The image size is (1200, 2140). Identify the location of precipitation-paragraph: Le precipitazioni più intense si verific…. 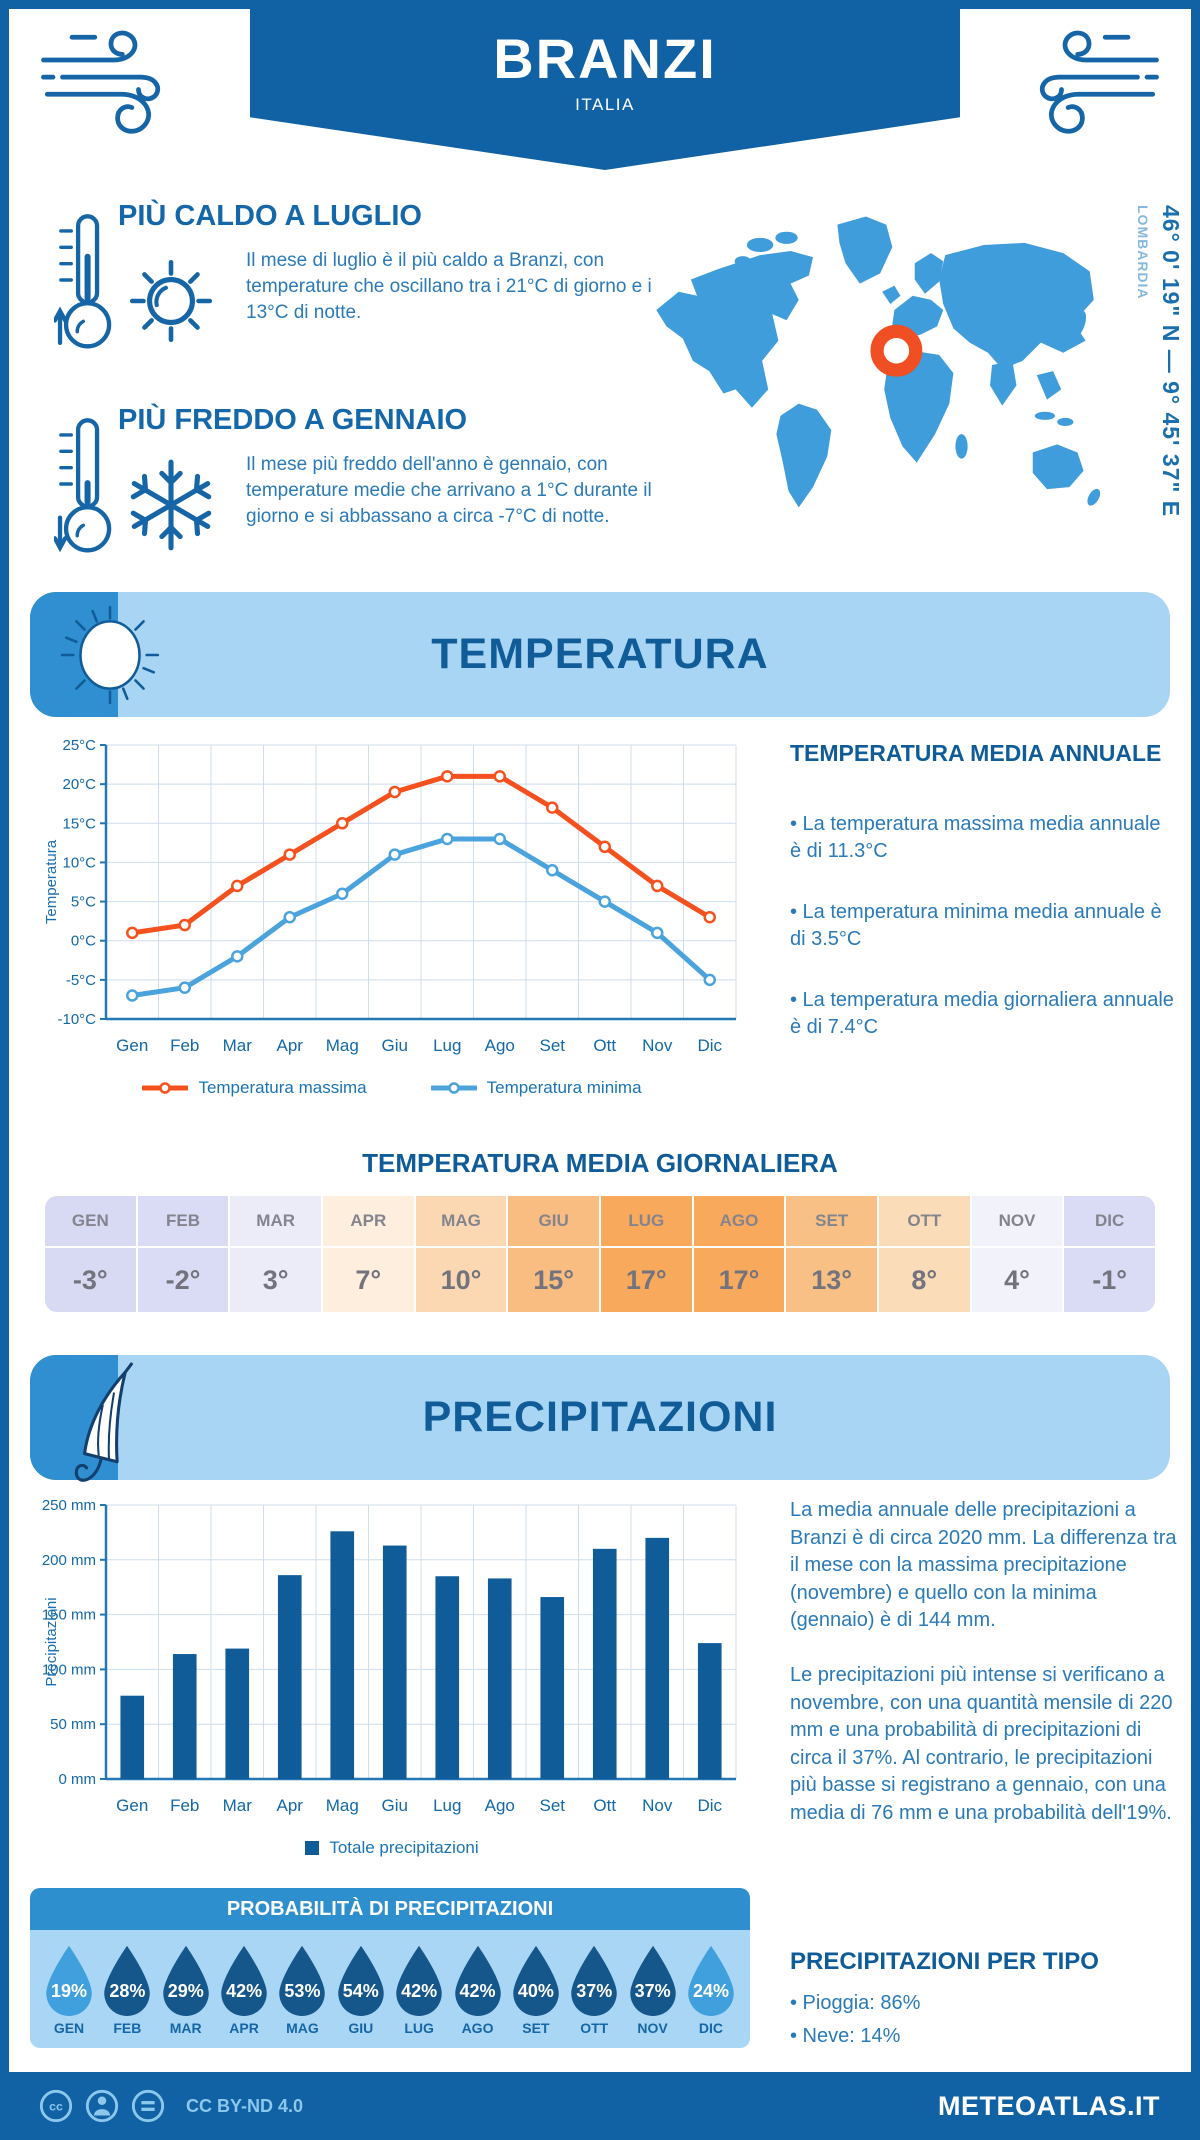
(981, 1743).